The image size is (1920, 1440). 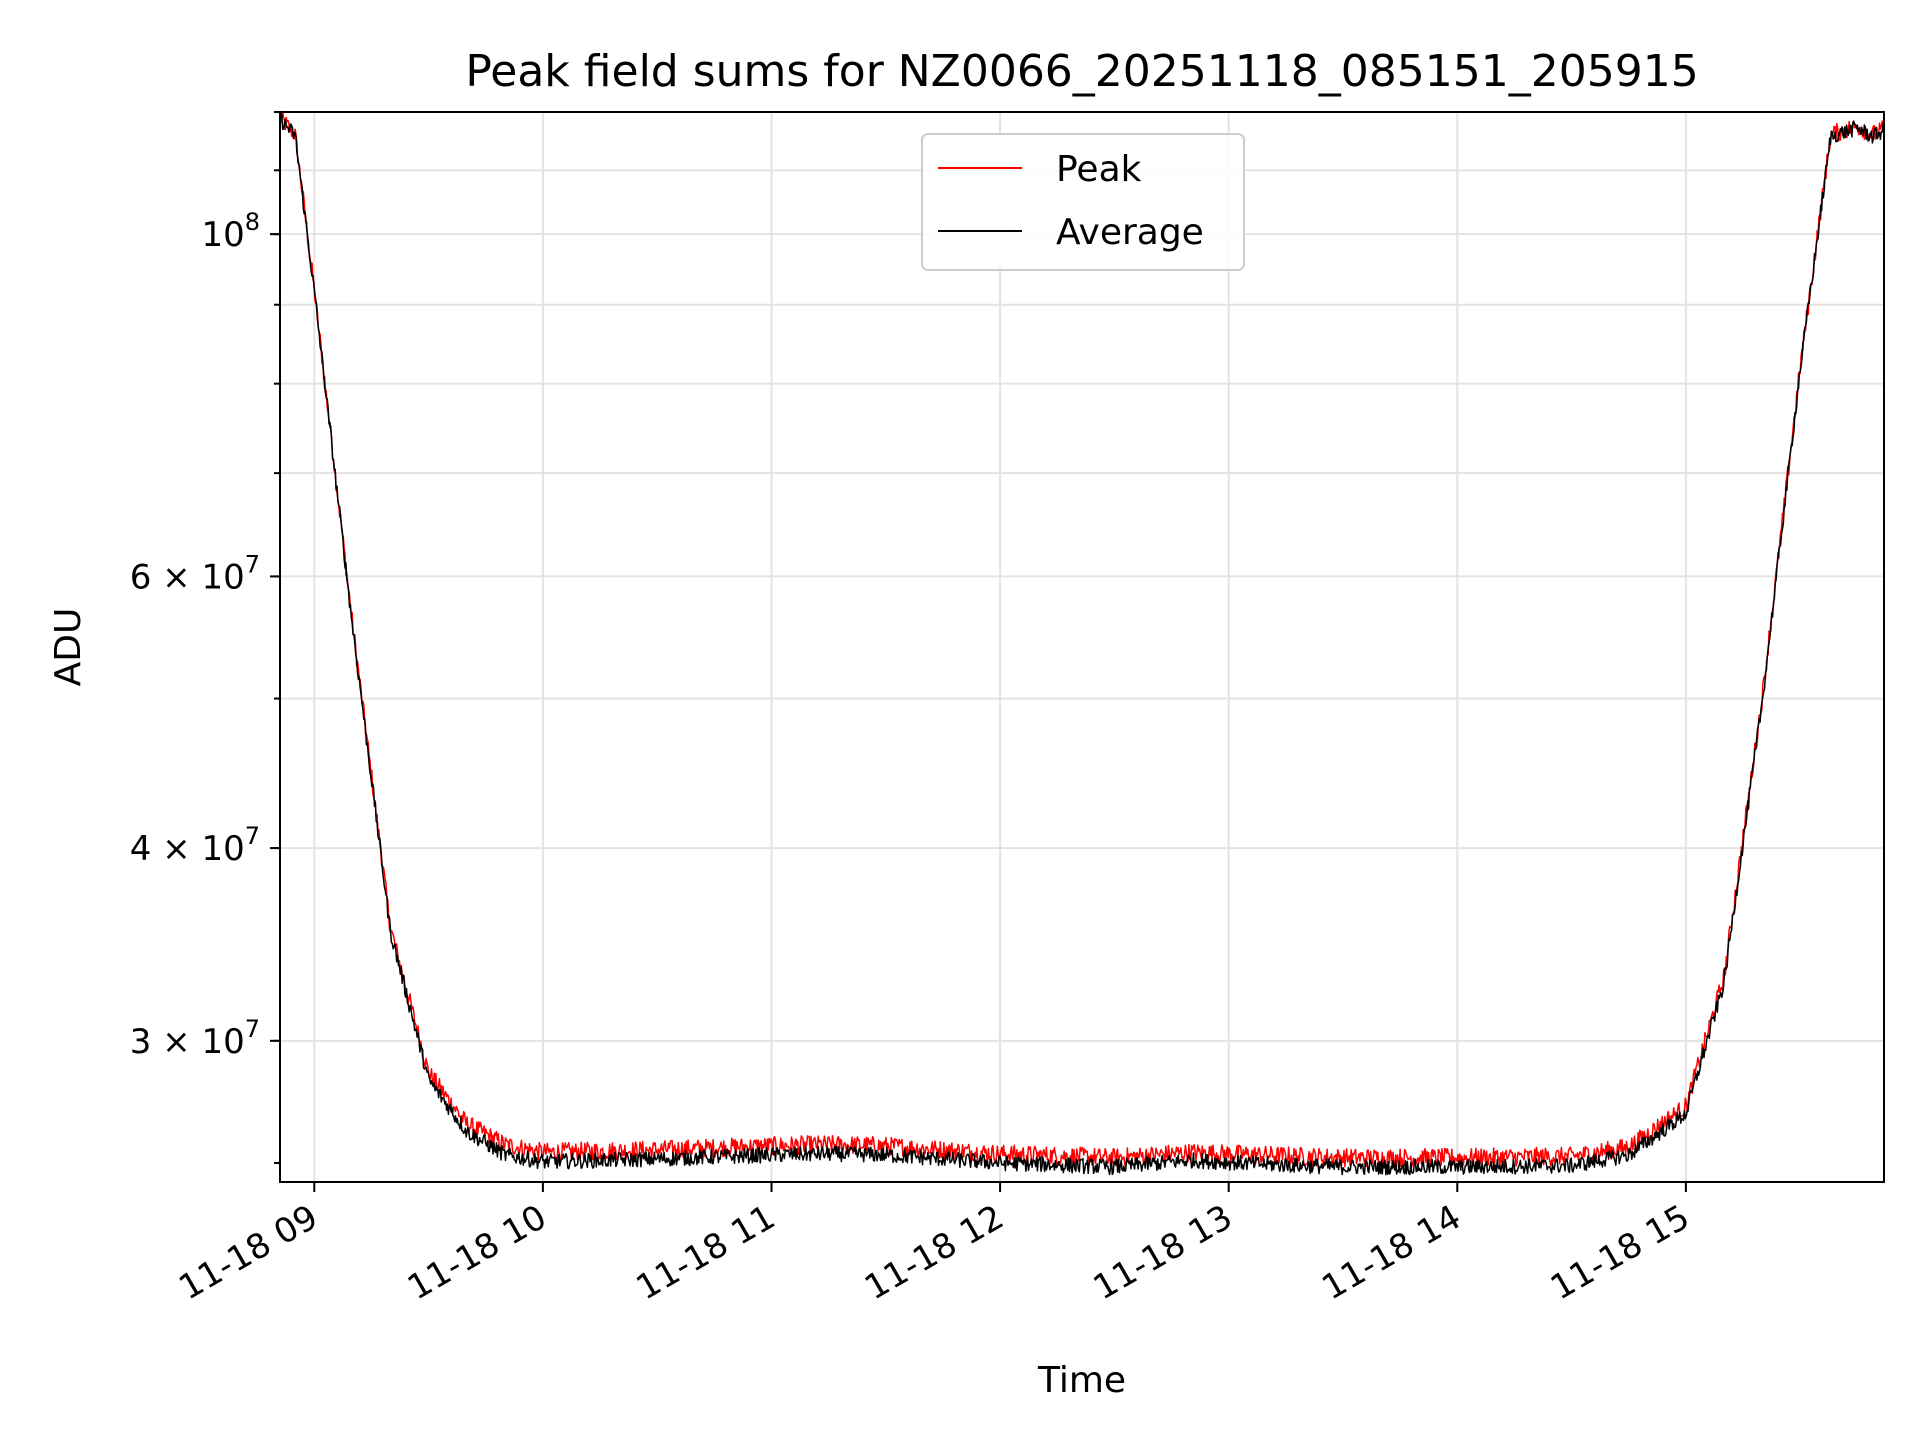 What do you see at coordinates (187, 577) in the screenshot?
I see `y-tick-label-base: 6 × 10` at bounding box center [187, 577].